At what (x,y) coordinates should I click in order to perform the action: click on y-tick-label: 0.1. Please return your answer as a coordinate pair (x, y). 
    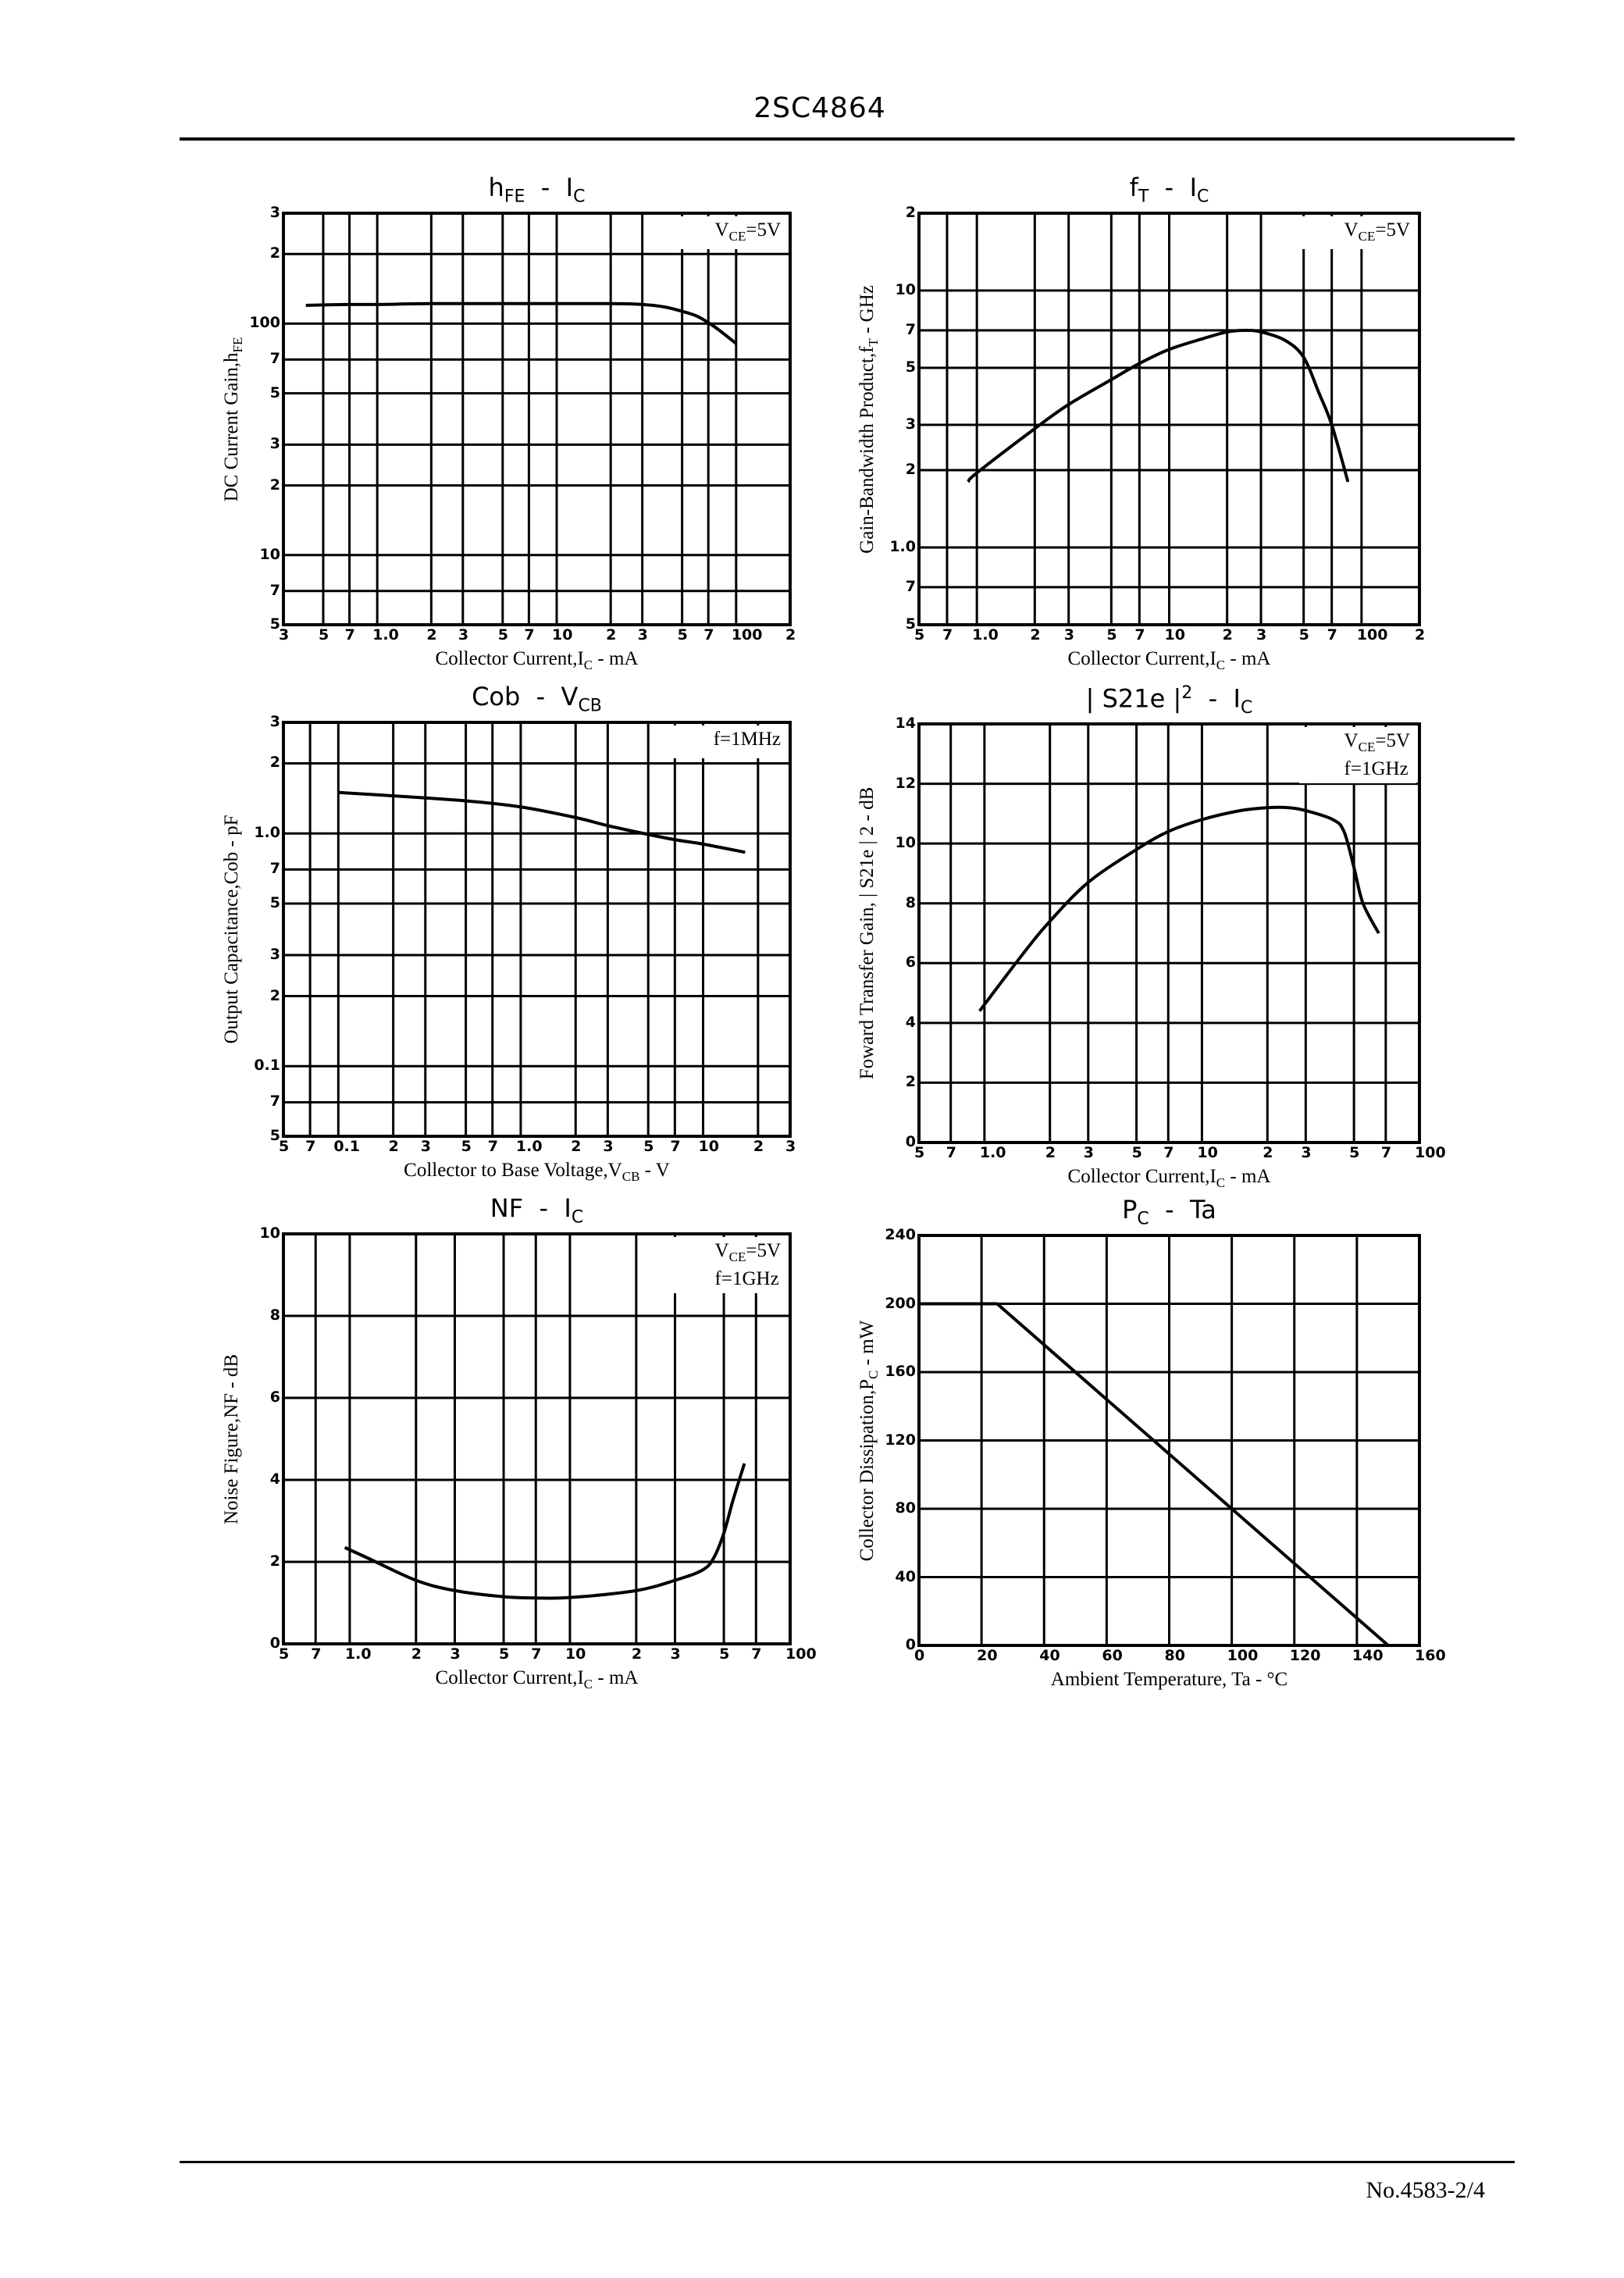
    Looking at the image, I should click on (267, 1066).